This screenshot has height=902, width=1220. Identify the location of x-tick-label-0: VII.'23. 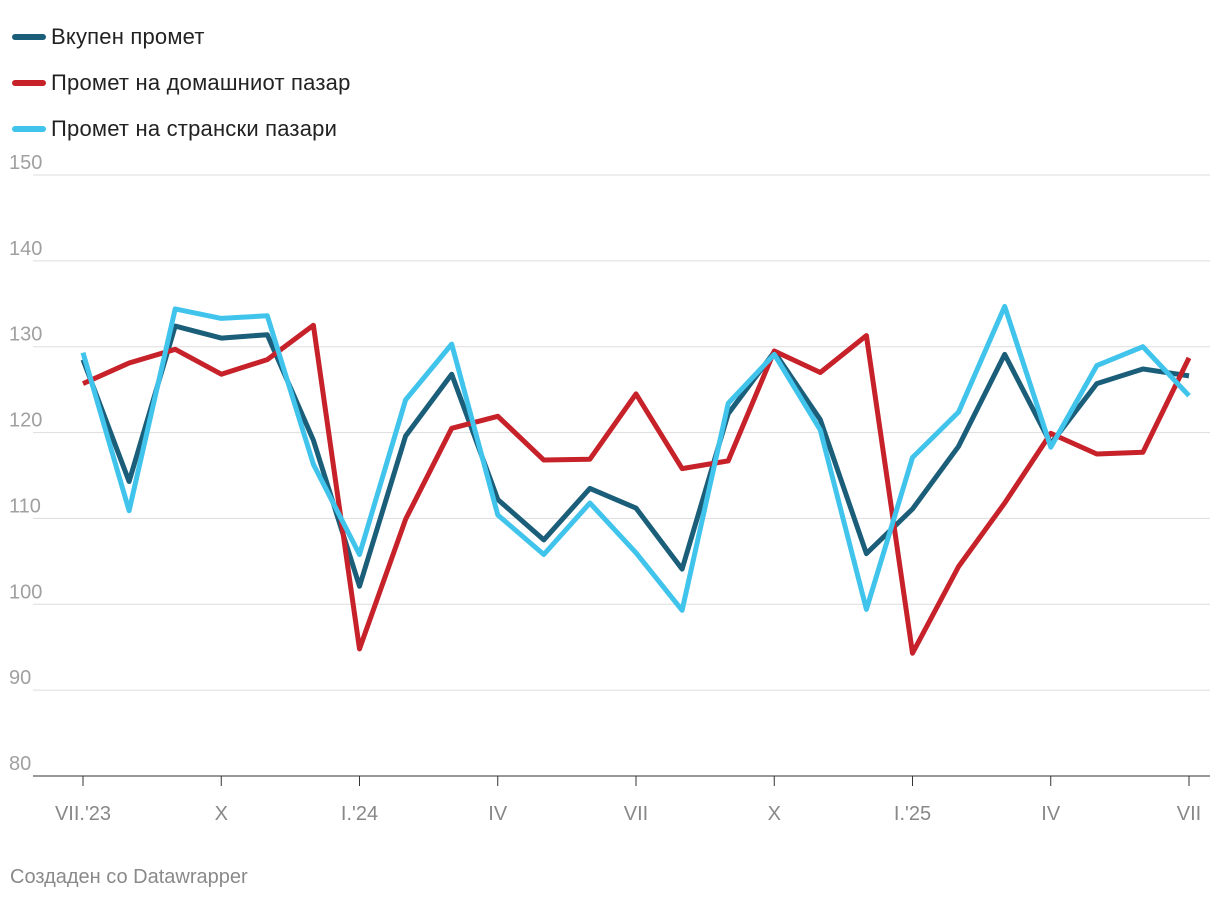
(83, 814).